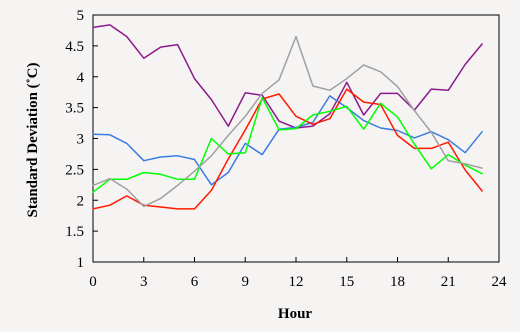 This screenshot has width=520, height=332. What do you see at coordinates (448, 282) in the screenshot?
I see `x-tick-label: 21` at bounding box center [448, 282].